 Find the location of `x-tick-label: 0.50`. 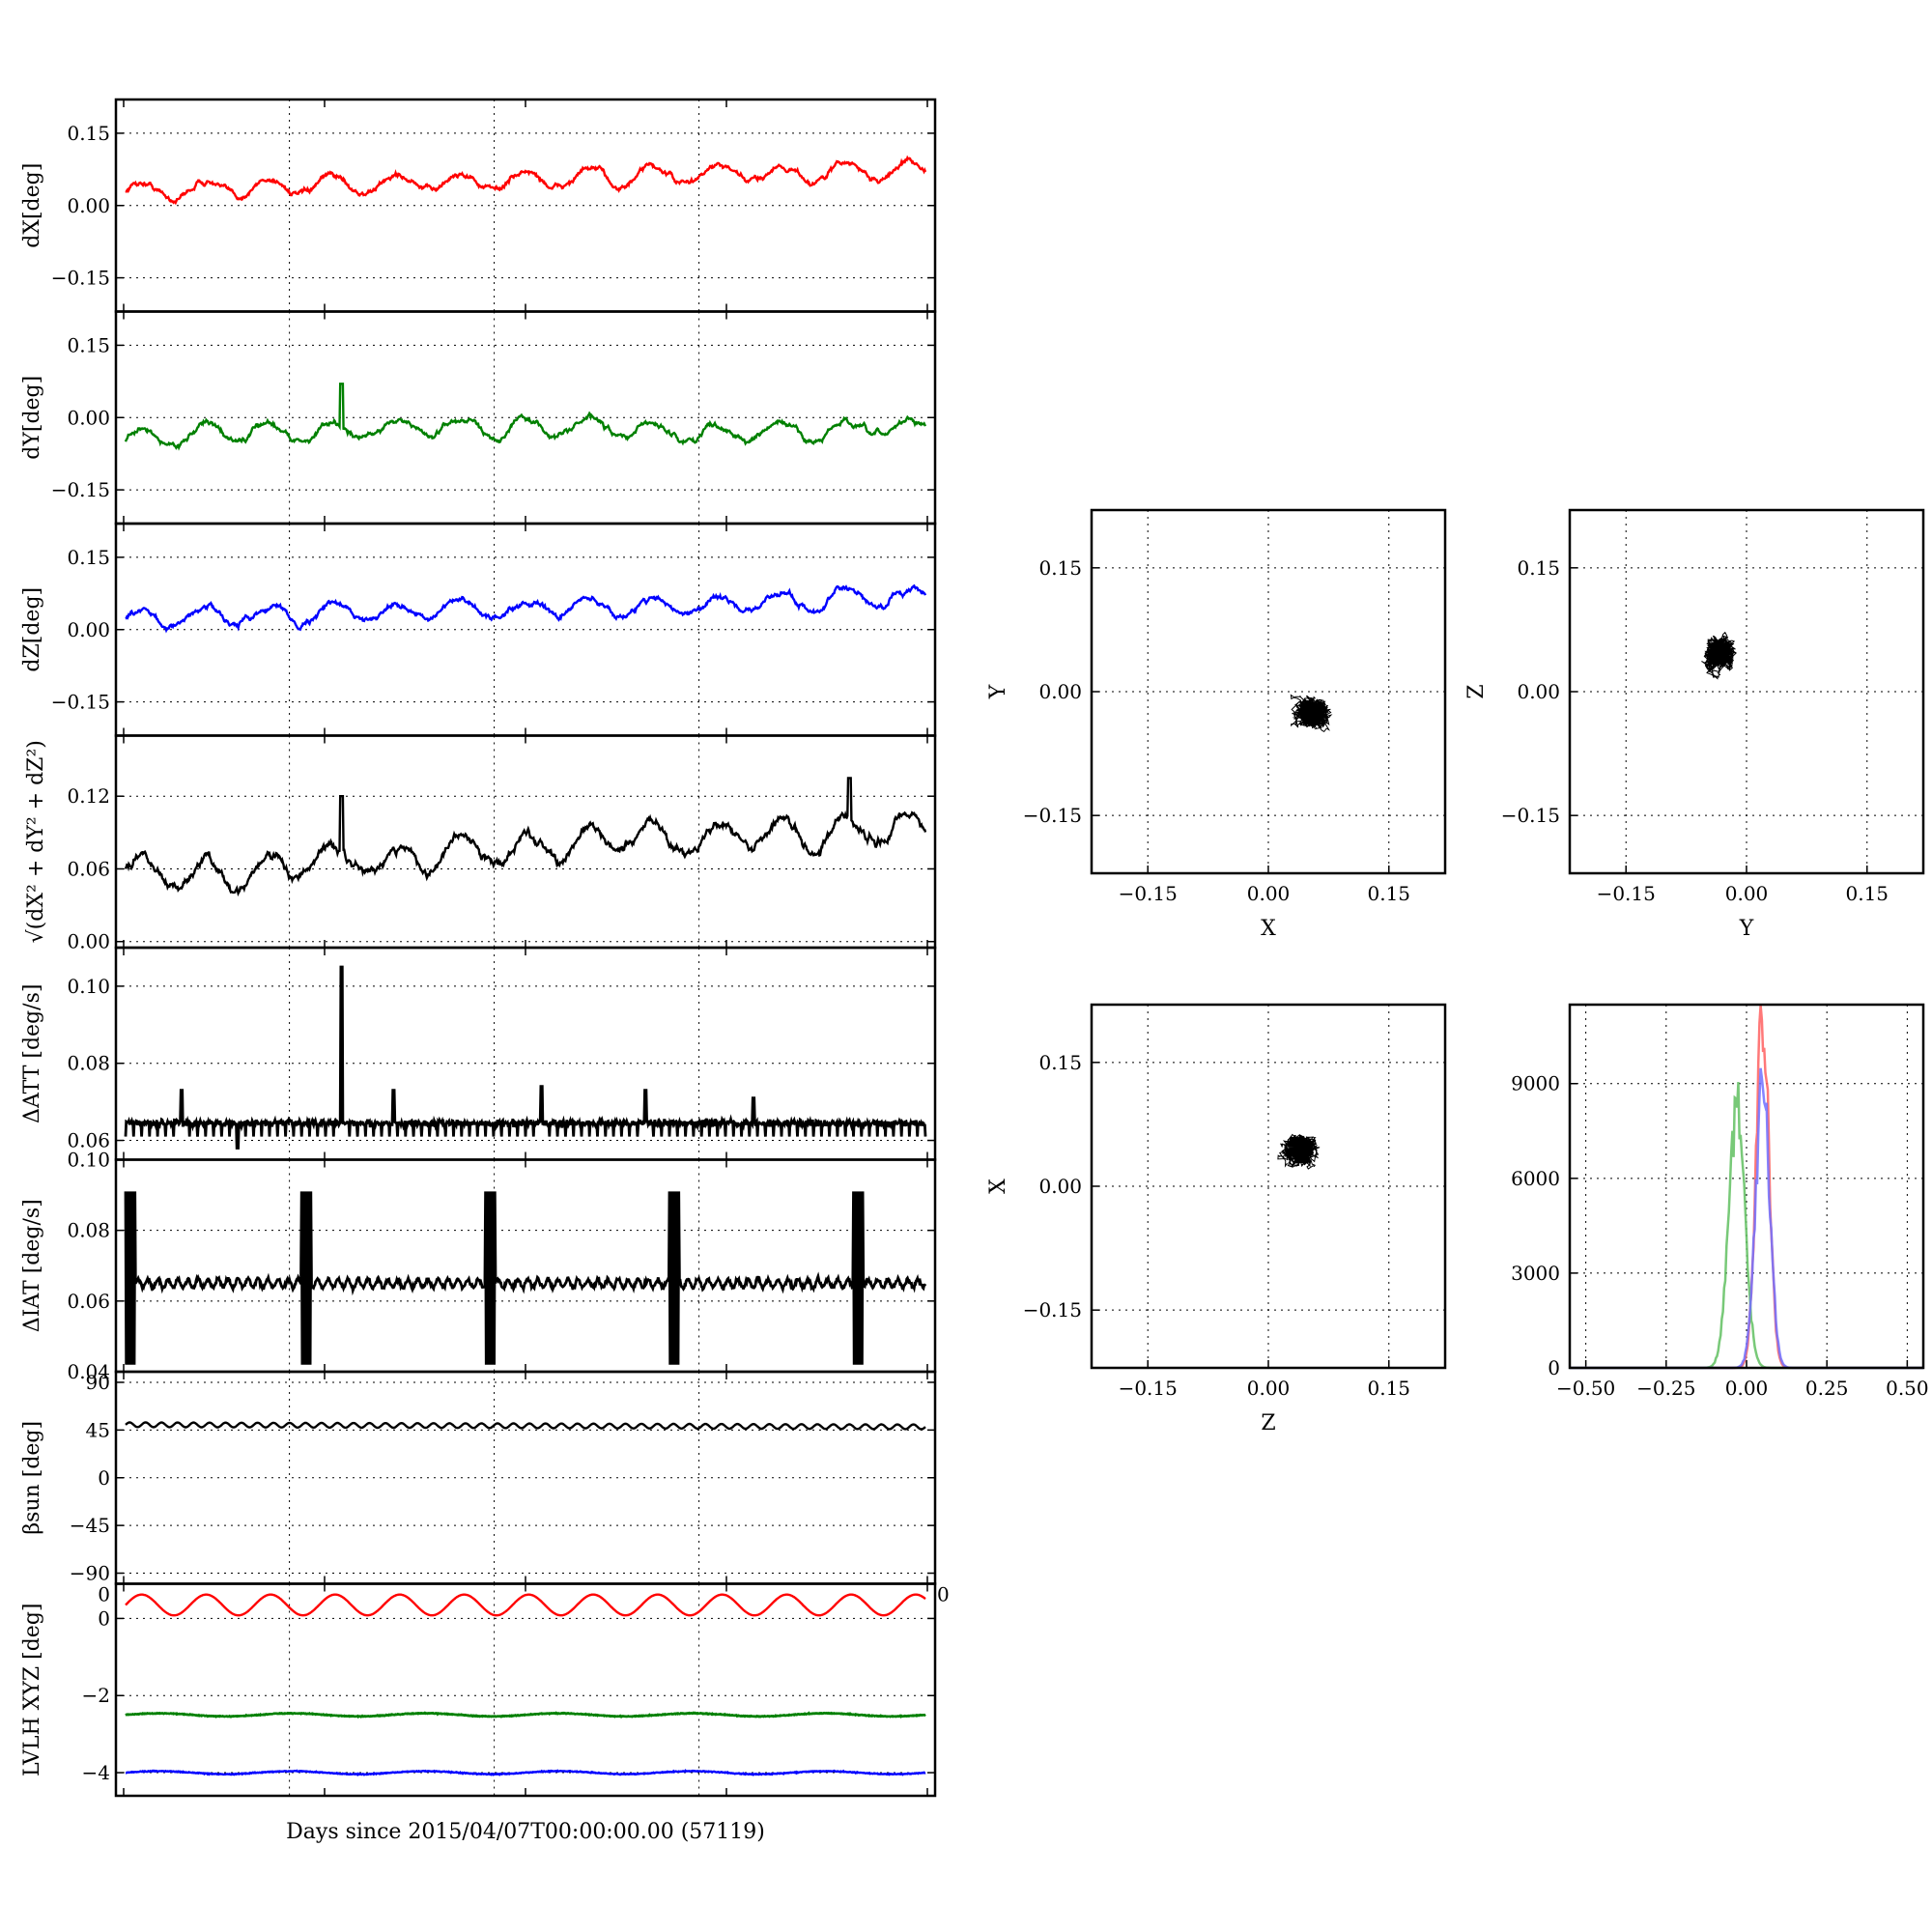

x-tick-label: 0.50 is located at coordinates (1907, 1388).